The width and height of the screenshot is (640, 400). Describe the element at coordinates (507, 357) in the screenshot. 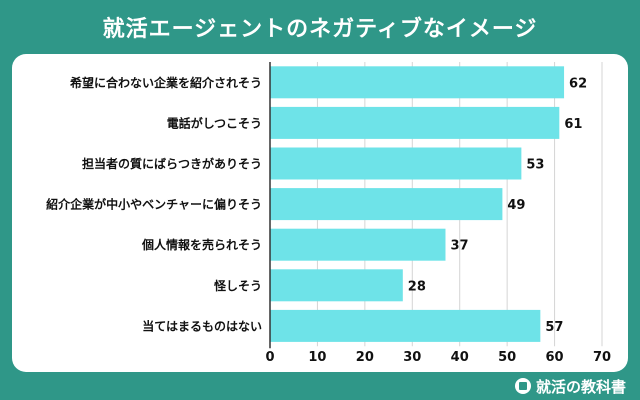

I see `x-tick-label-5: 50` at that location.